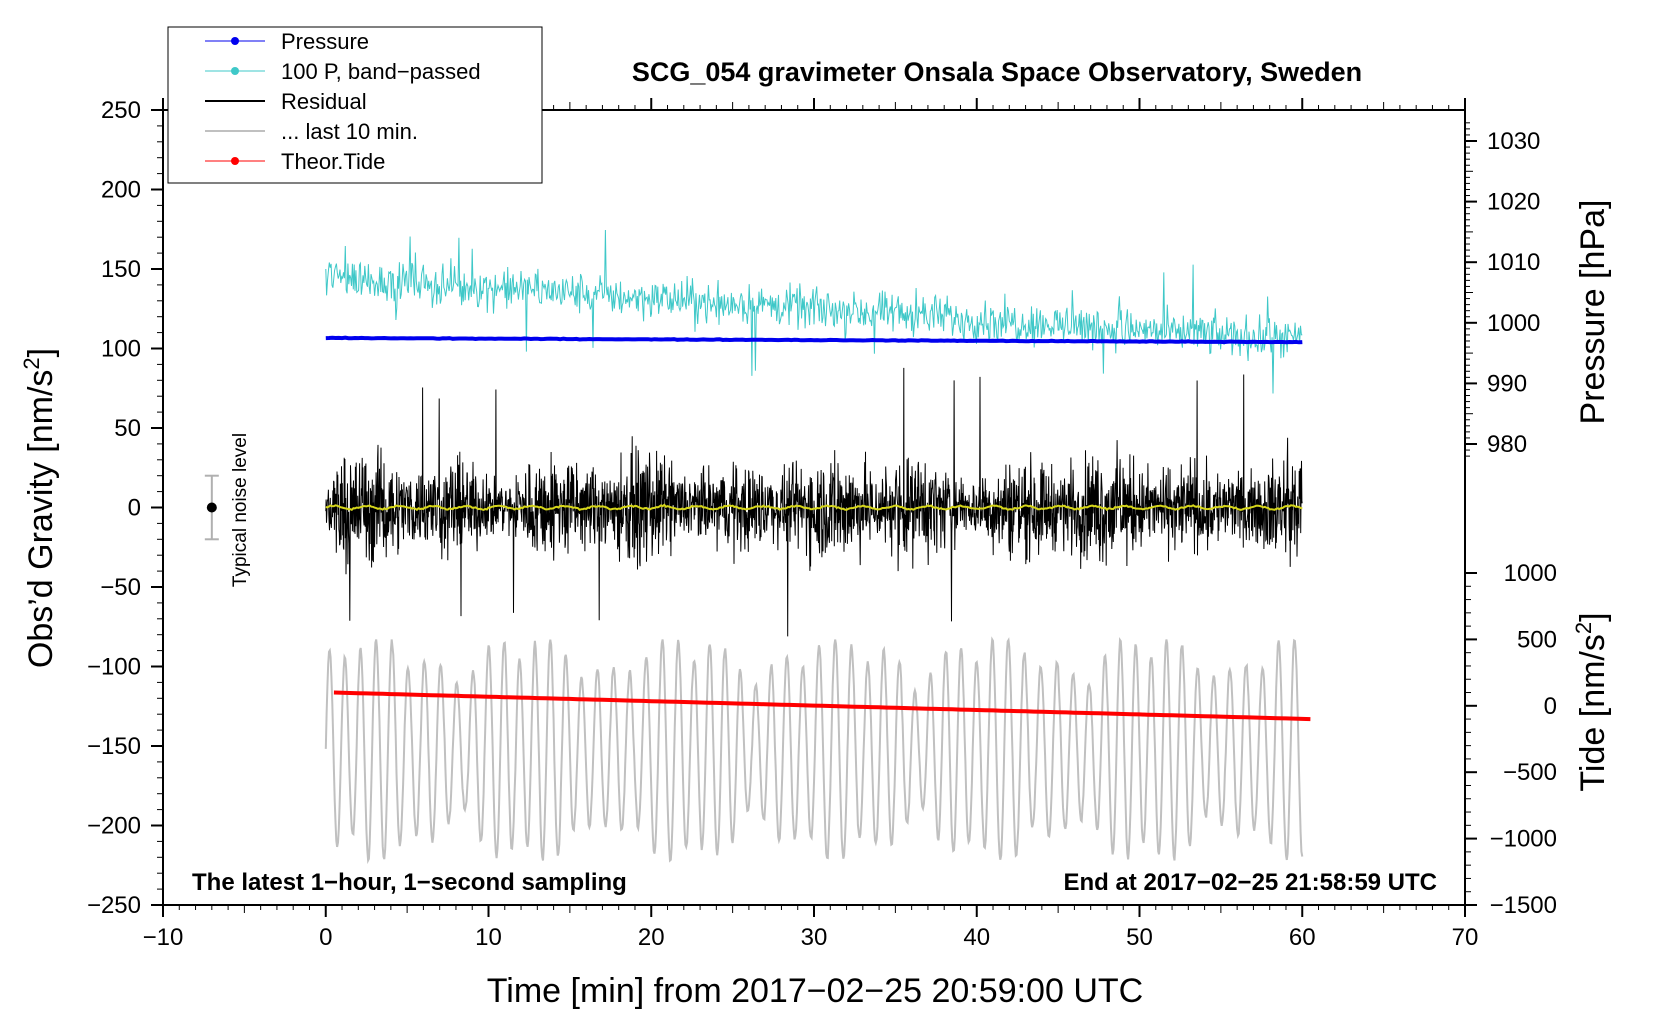  Describe the element at coordinates (1593, 712) in the screenshot. I see `y-axis-title-tide-main: Tide [nm/s` at that location.